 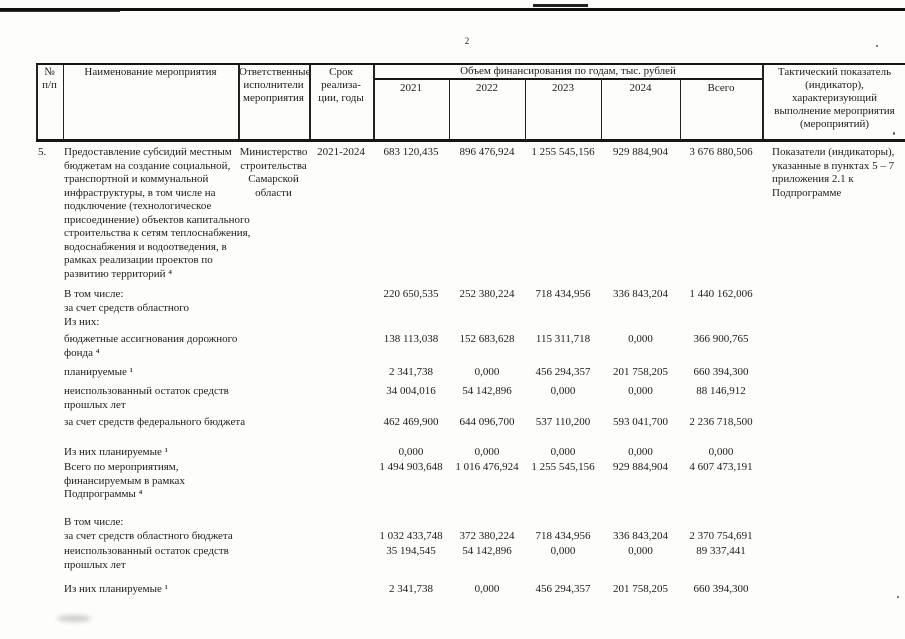 What do you see at coordinates (411, 467) in the screenshot?
I see `row-value-2021: 1 494 903,648` at bounding box center [411, 467].